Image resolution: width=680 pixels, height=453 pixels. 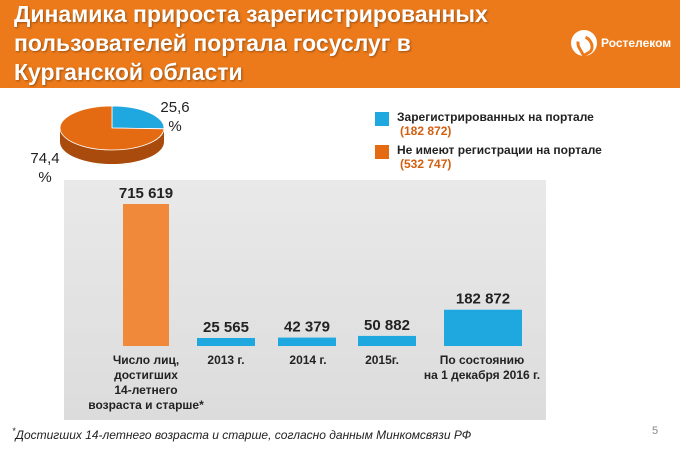 I want to click on bar-2013-value-label: 25 565, so click(x=226, y=327).